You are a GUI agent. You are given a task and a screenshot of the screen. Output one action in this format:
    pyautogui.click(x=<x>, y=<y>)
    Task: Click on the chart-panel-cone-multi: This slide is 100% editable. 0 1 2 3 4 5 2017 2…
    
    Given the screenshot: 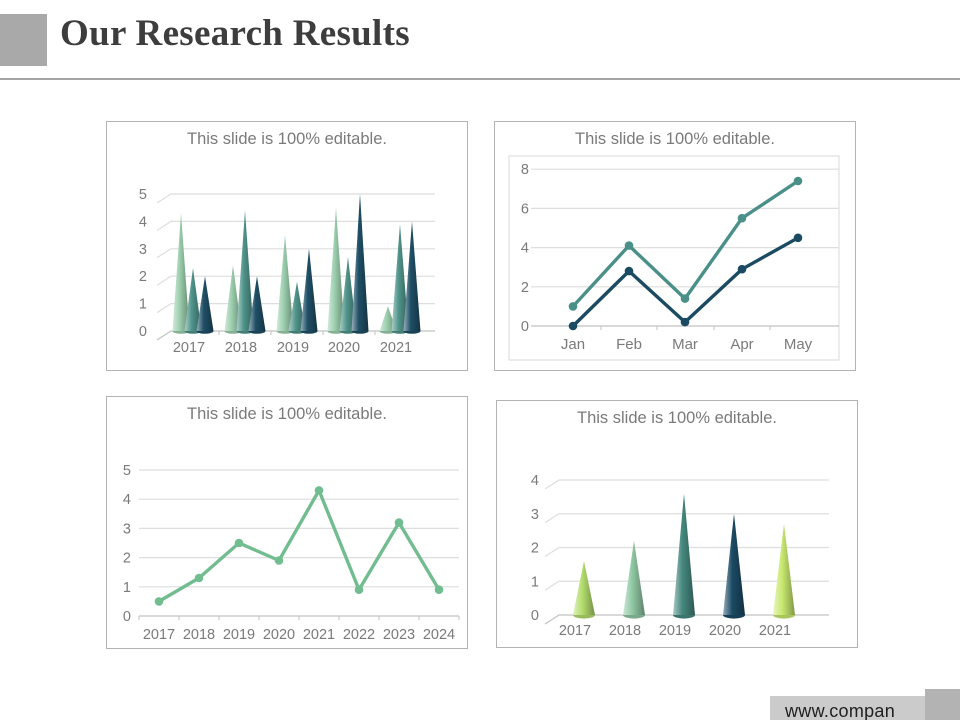 What is the action you would take?
    pyautogui.click(x=287, y=246)
    